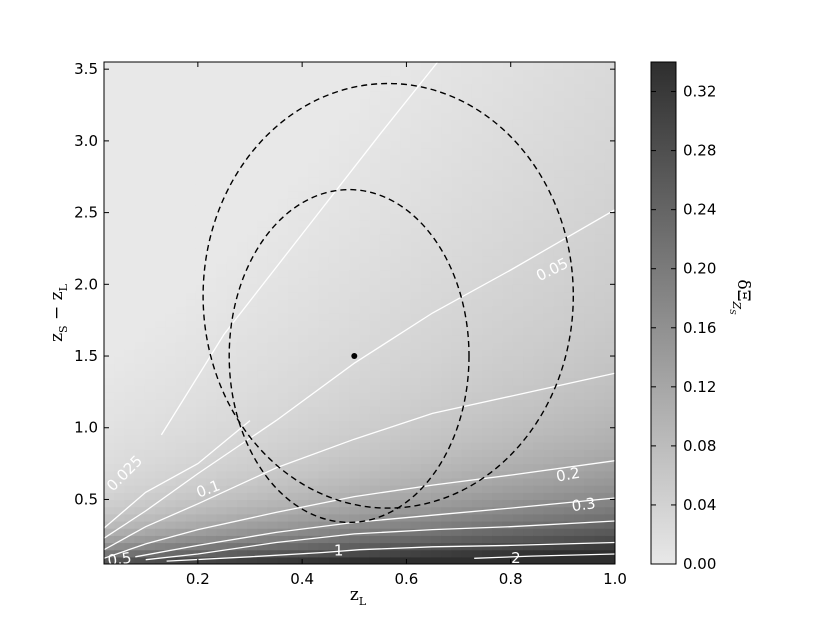  Describe the element at coordinates (568, 475) in the screenshot. I see `contour-label-0.2: 0.2` at that location.